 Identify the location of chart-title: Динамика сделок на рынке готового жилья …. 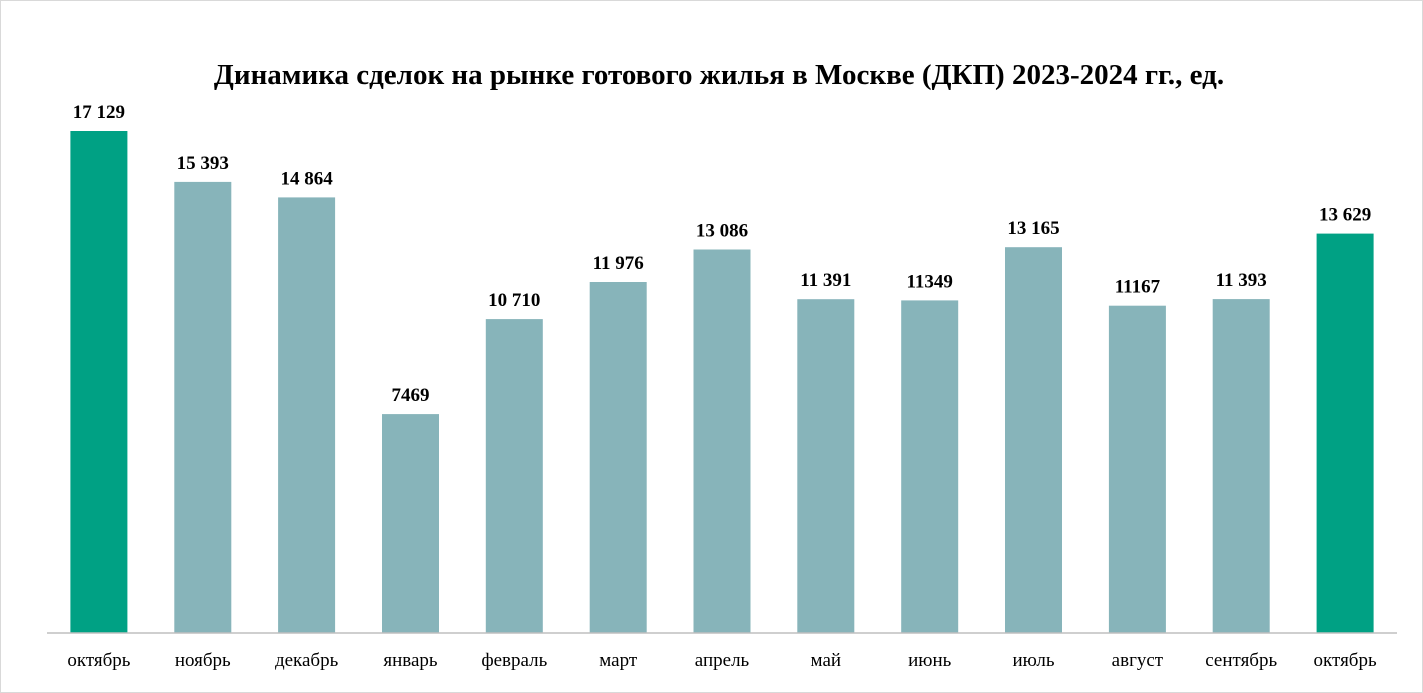
(719, 75).